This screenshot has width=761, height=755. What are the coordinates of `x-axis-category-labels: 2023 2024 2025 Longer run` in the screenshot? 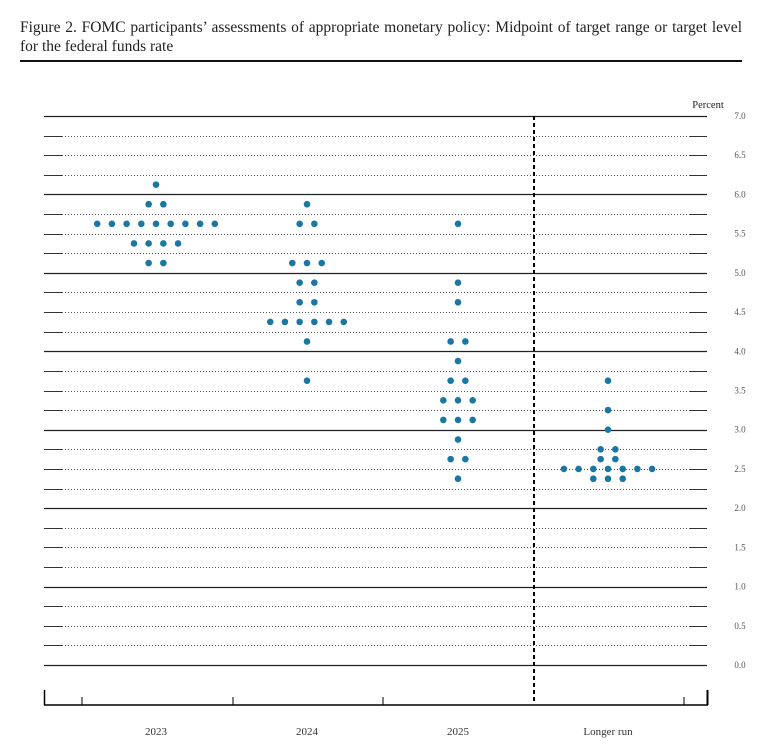 It's located at (389, 732).